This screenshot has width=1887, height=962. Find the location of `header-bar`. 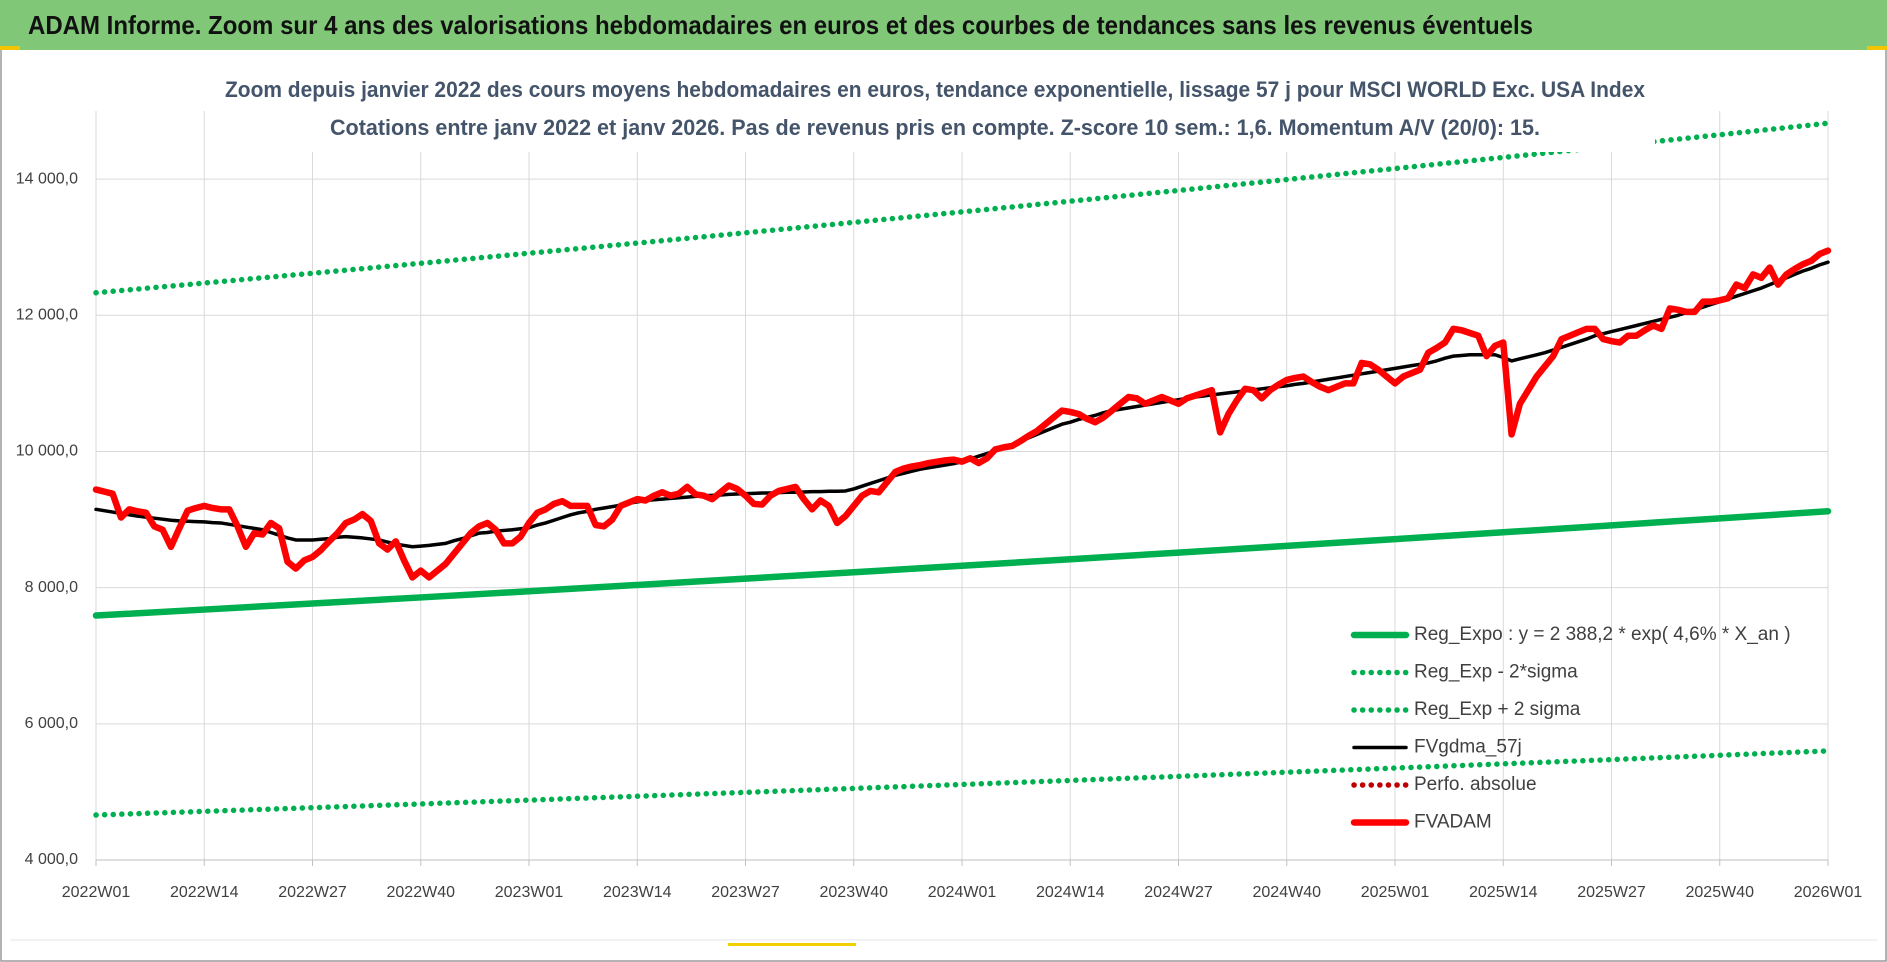

header-bar is located at coordinates (943, 25).